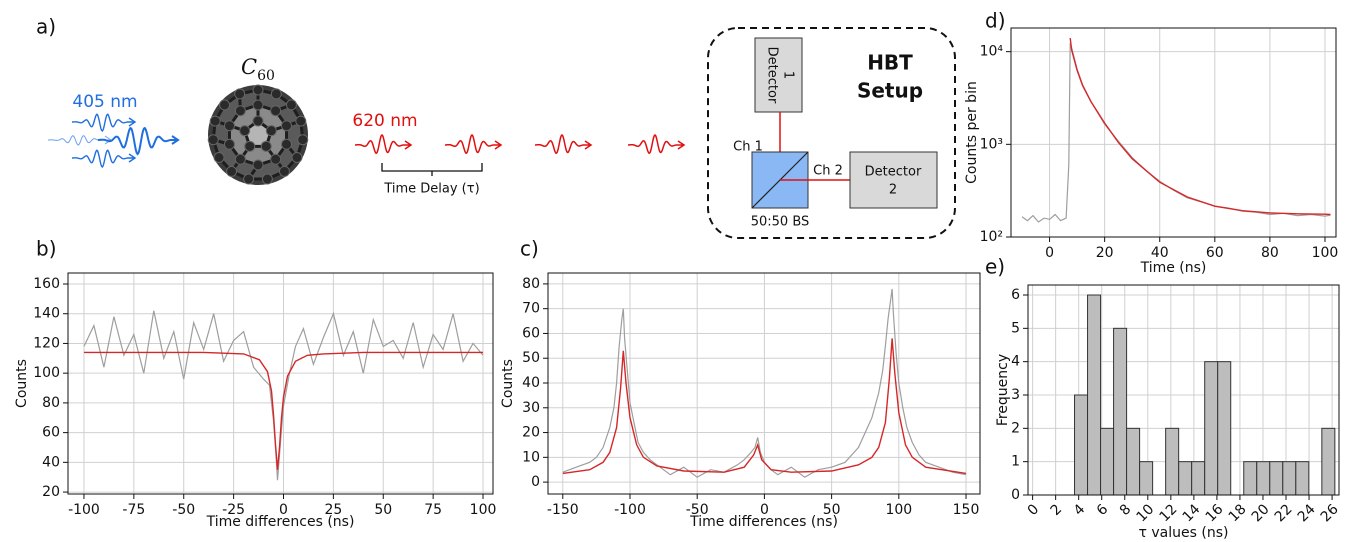 The image size is (1346, 542). I want to click on detector-label: 1, so click(788, 75).